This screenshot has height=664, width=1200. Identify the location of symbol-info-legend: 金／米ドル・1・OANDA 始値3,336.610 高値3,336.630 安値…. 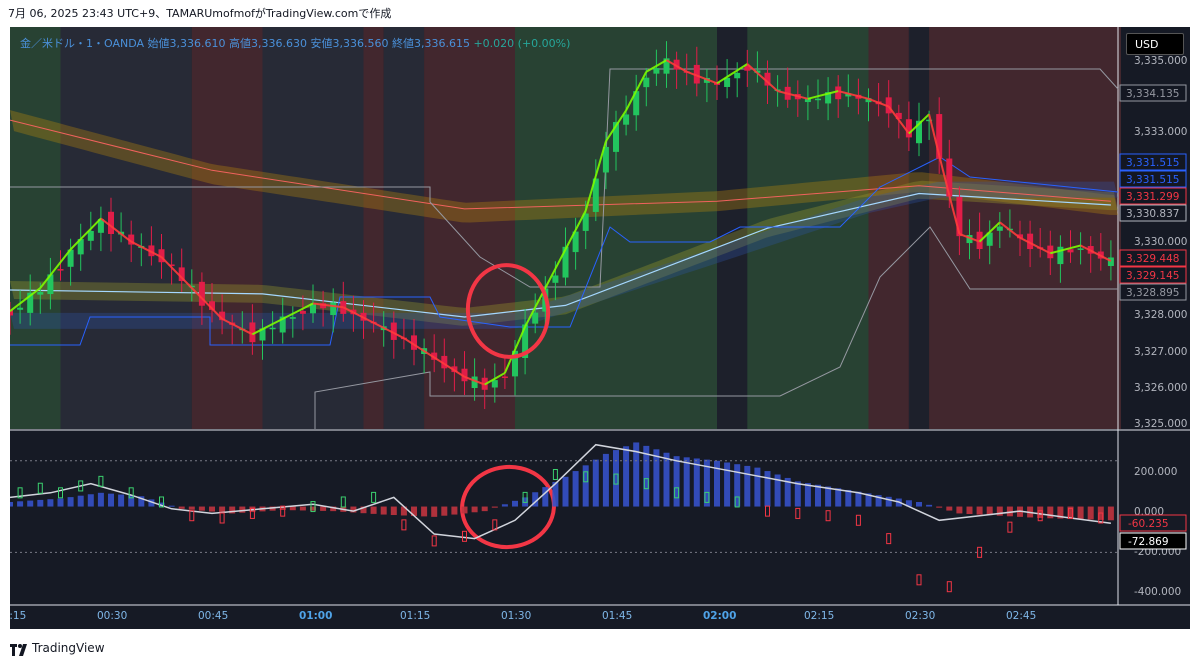
(295, 43).